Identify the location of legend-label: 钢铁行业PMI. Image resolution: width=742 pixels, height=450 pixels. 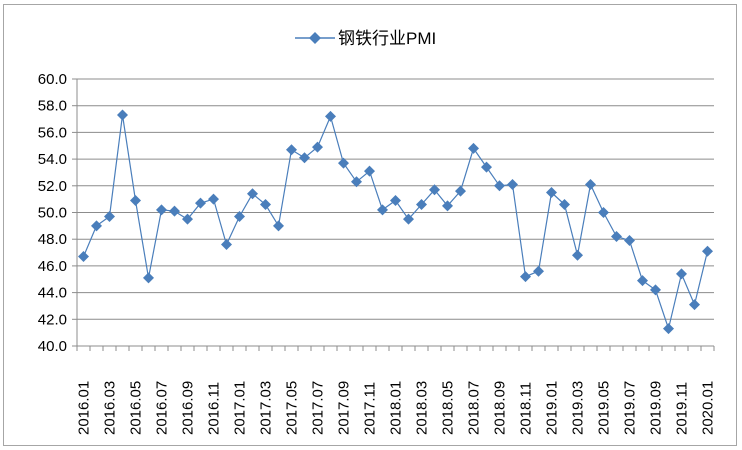
(387, 38).